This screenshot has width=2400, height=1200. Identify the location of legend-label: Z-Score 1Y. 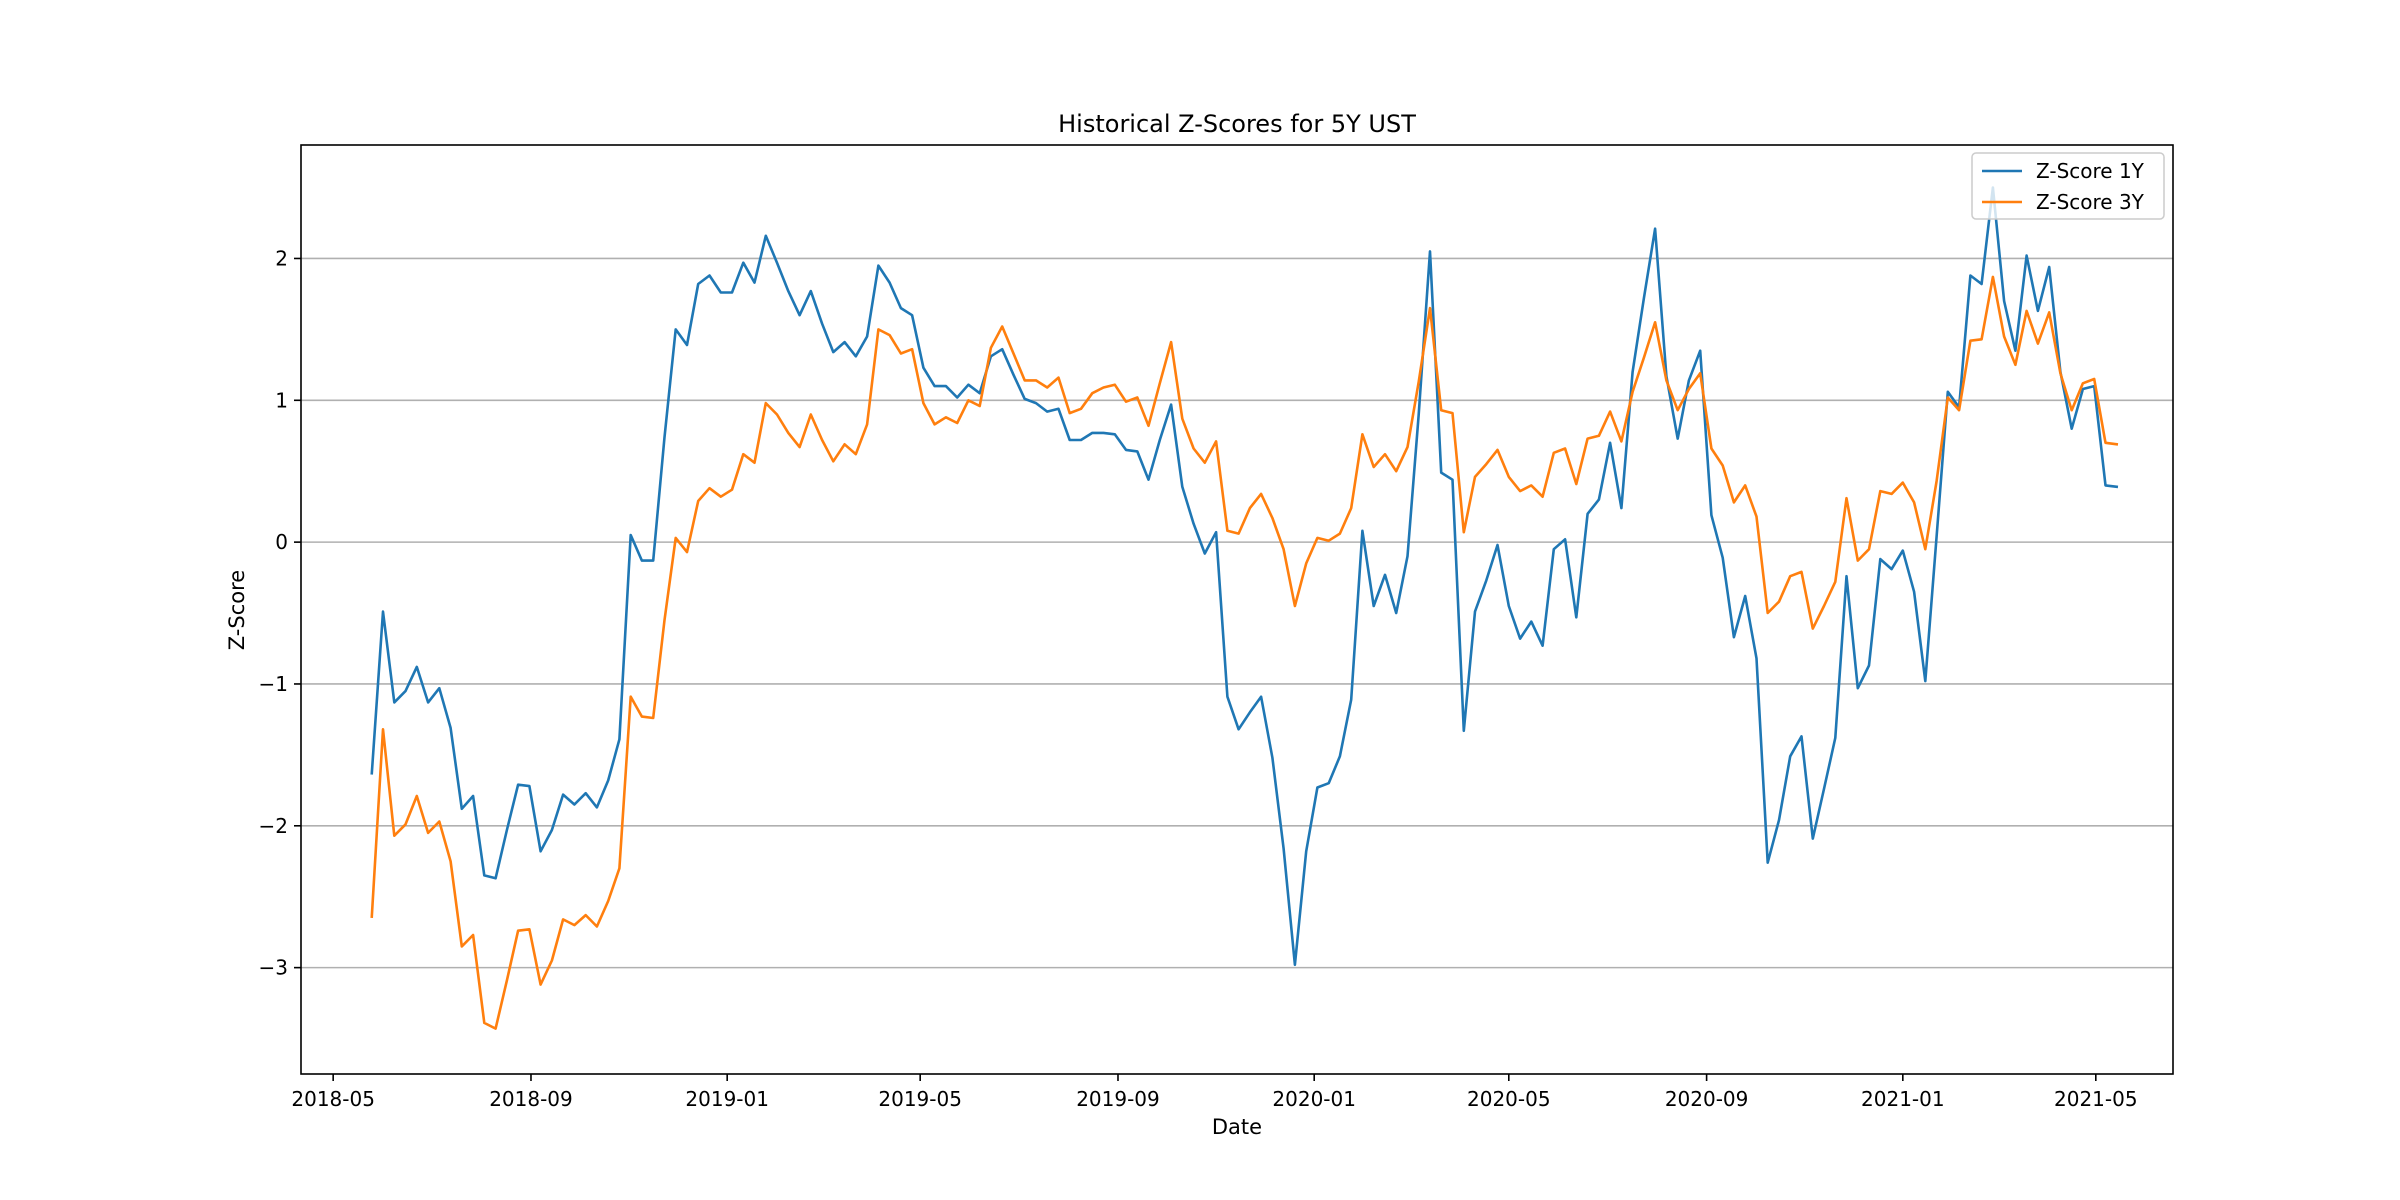
(2090, 171).